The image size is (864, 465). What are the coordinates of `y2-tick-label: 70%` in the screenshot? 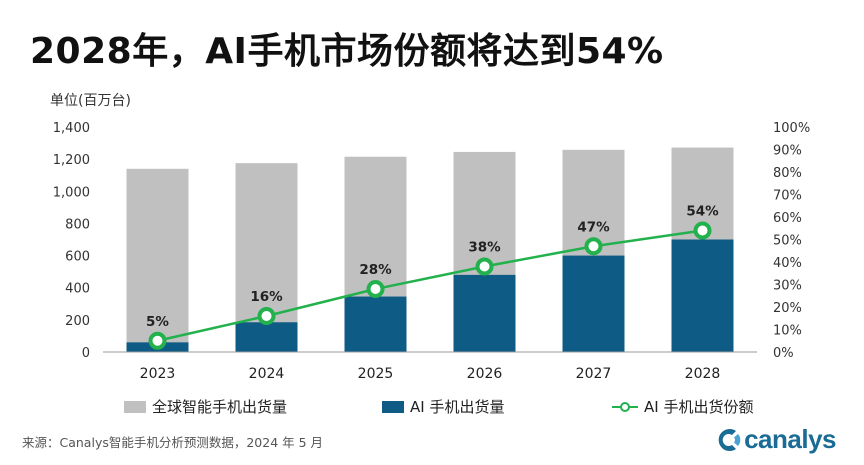 It's located at (787, 196).